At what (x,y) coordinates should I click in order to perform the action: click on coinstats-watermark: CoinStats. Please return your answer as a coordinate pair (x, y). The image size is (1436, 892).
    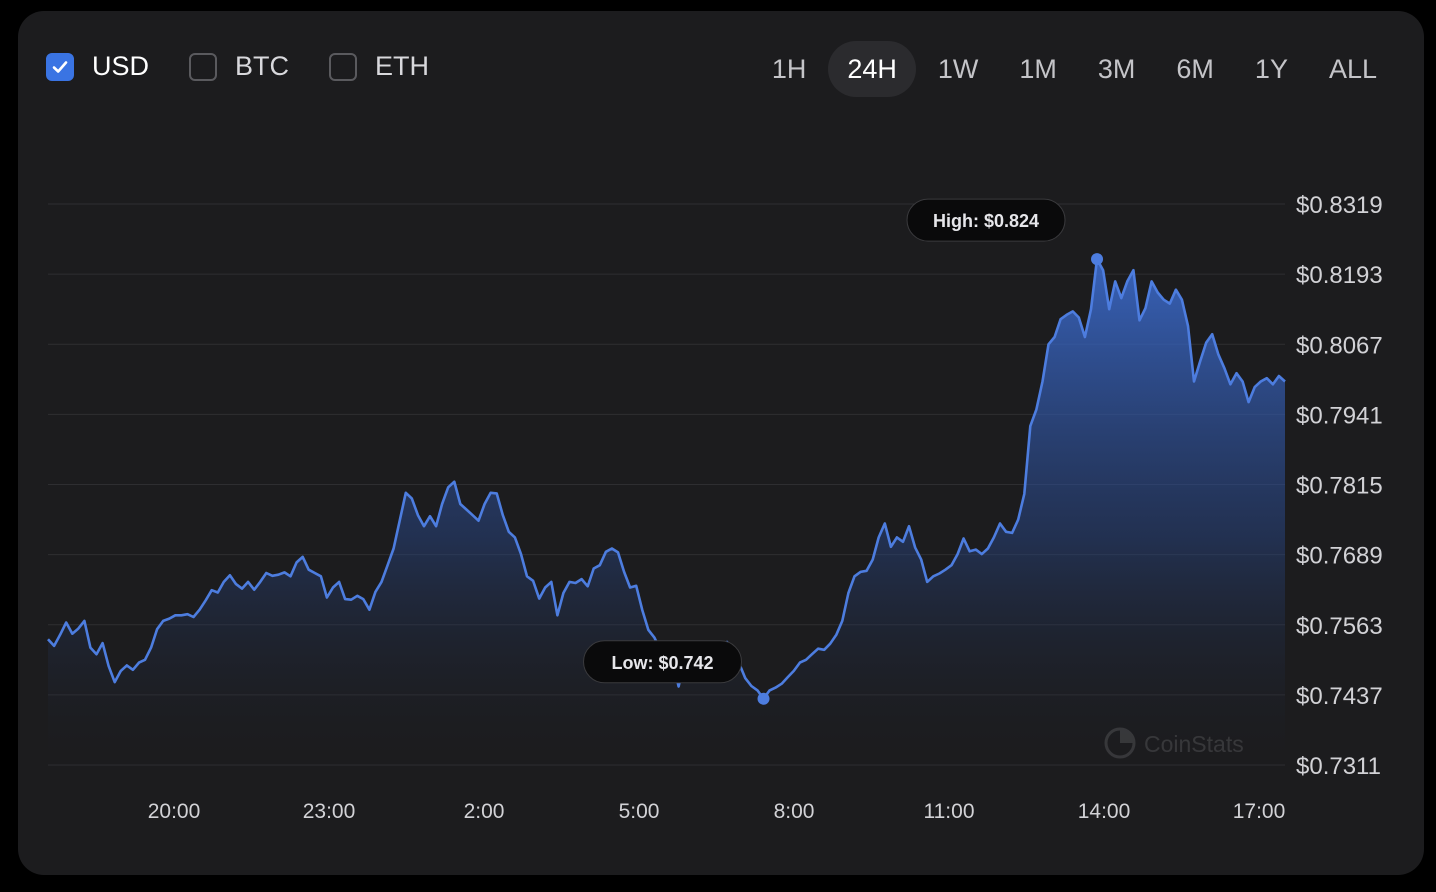
    Looking at the image, I should click on (1174, 743).